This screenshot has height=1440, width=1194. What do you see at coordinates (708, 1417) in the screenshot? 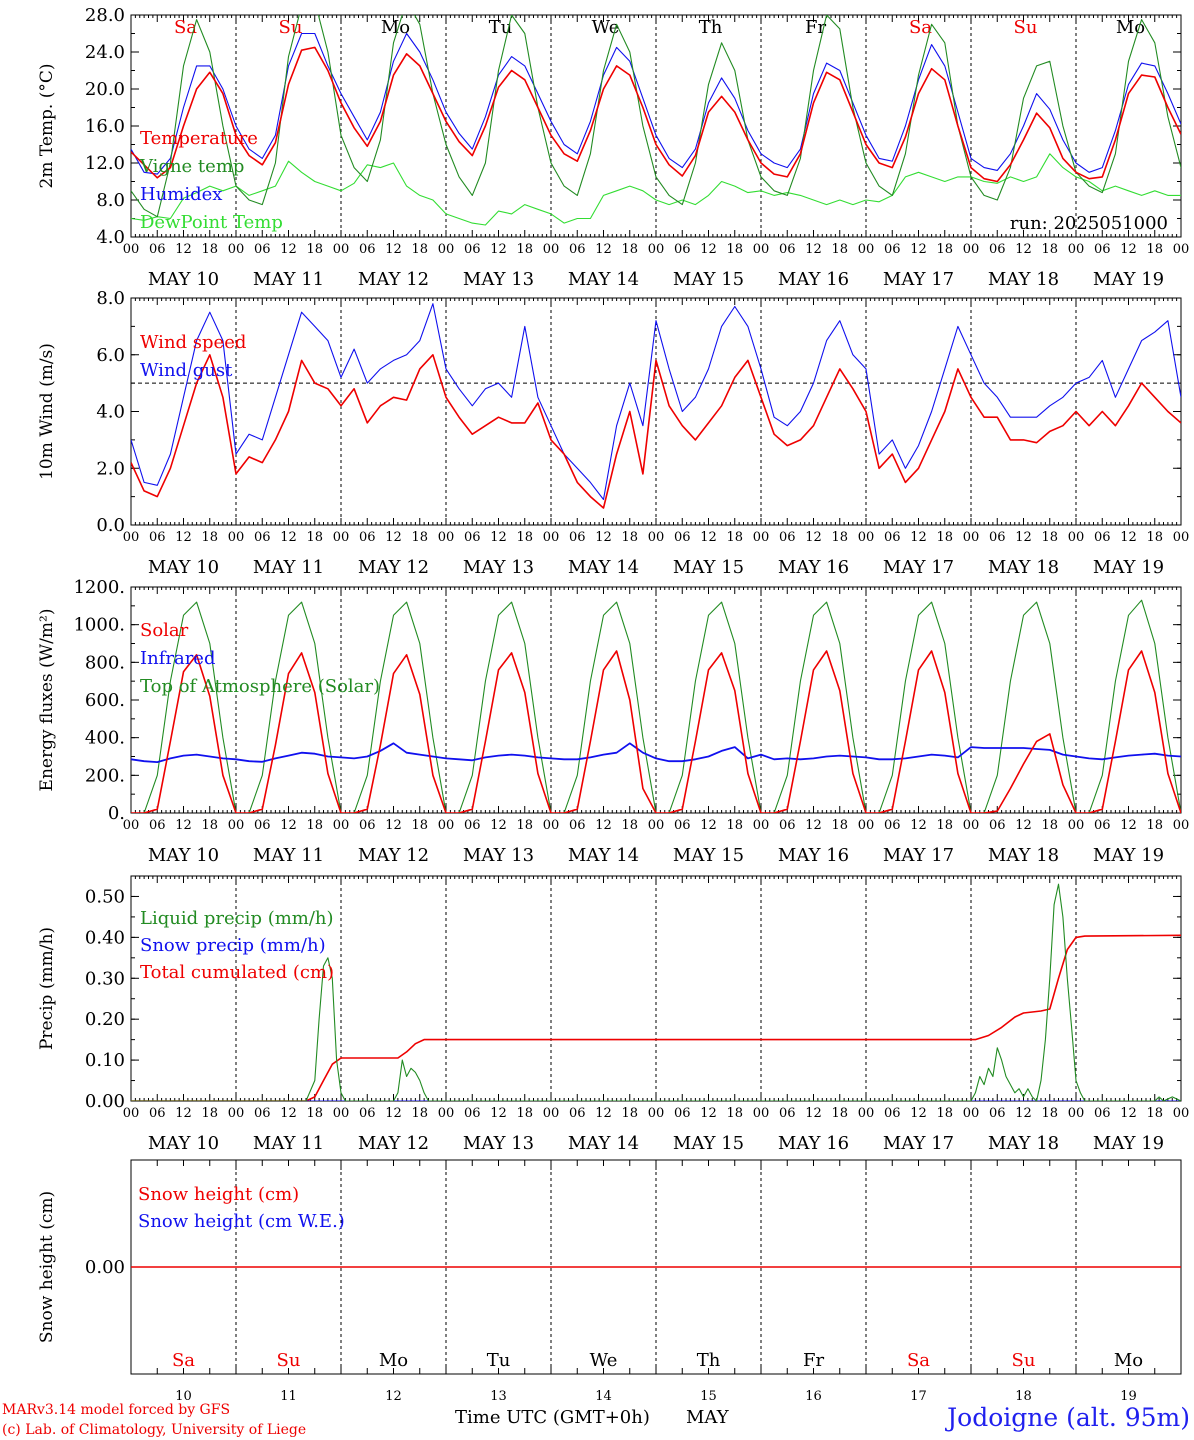
I see `x-axis-month: MAY` at bounding box center [708, 1417].